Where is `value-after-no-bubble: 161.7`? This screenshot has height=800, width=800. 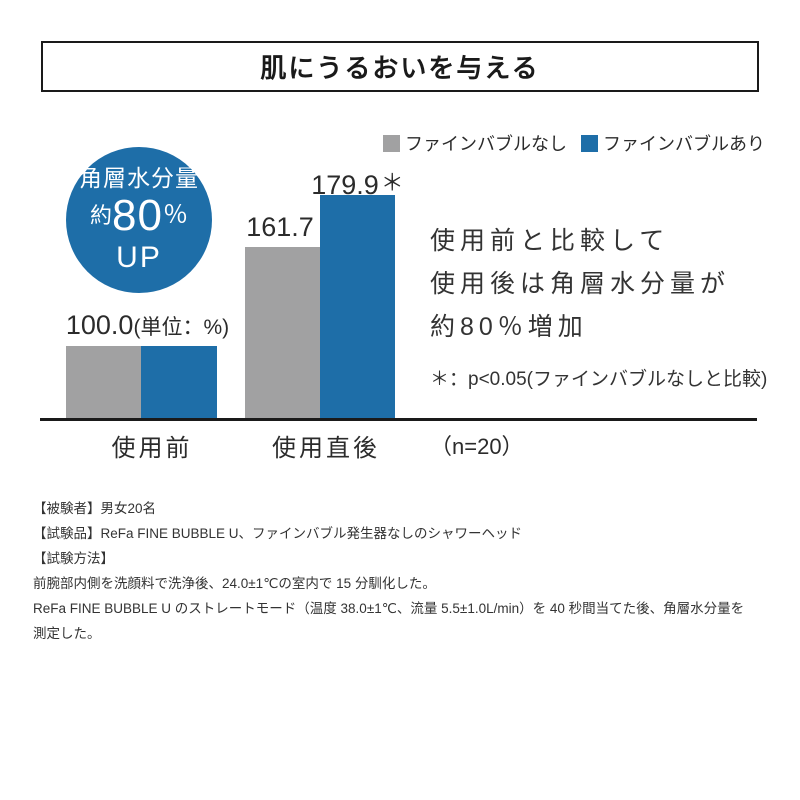 value-after-no-bubble: 161.7 is located at coordinates (280, 227).